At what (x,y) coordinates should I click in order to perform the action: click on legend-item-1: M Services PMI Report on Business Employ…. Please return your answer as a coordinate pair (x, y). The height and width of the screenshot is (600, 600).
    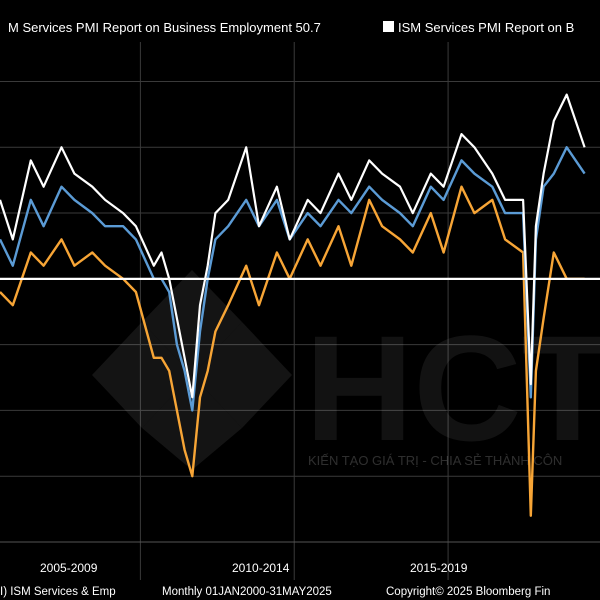
    Looking at the image, I should click on (164, 27).